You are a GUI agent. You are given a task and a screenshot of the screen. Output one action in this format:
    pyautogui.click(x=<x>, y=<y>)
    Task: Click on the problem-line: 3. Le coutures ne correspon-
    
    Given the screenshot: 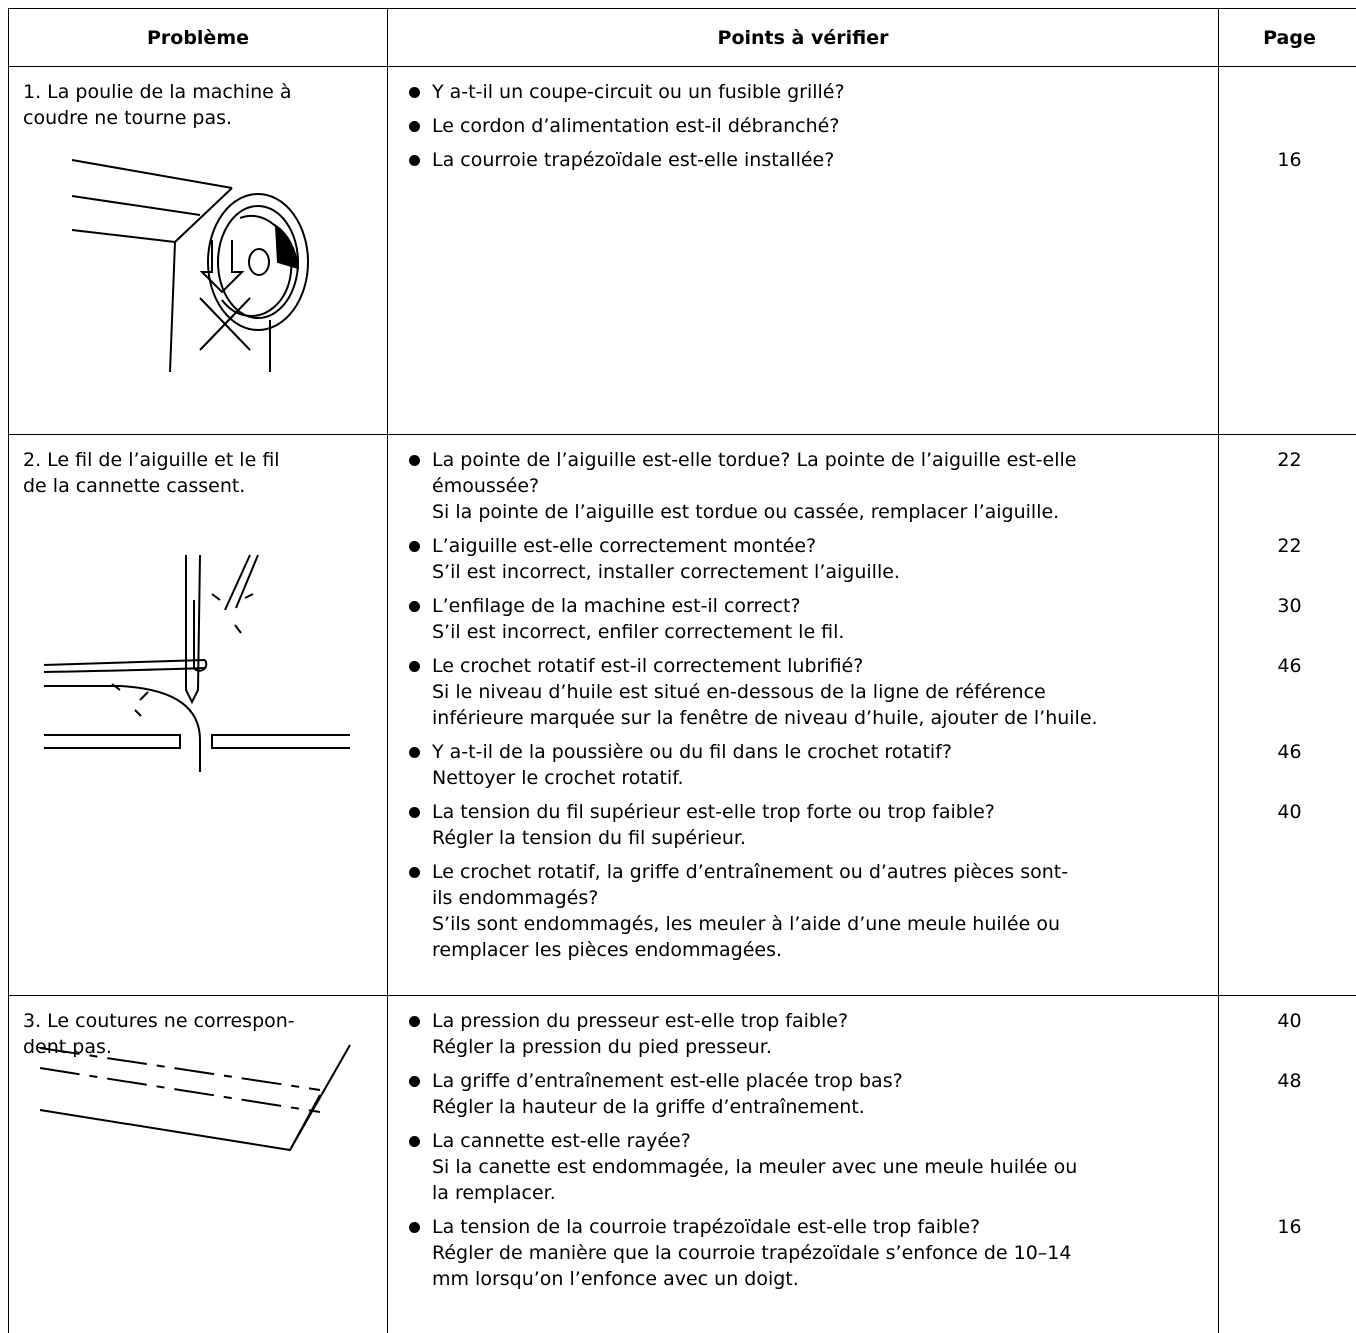 What is the action you would take?
    pyautogui.click(x=159, y=1021)
    